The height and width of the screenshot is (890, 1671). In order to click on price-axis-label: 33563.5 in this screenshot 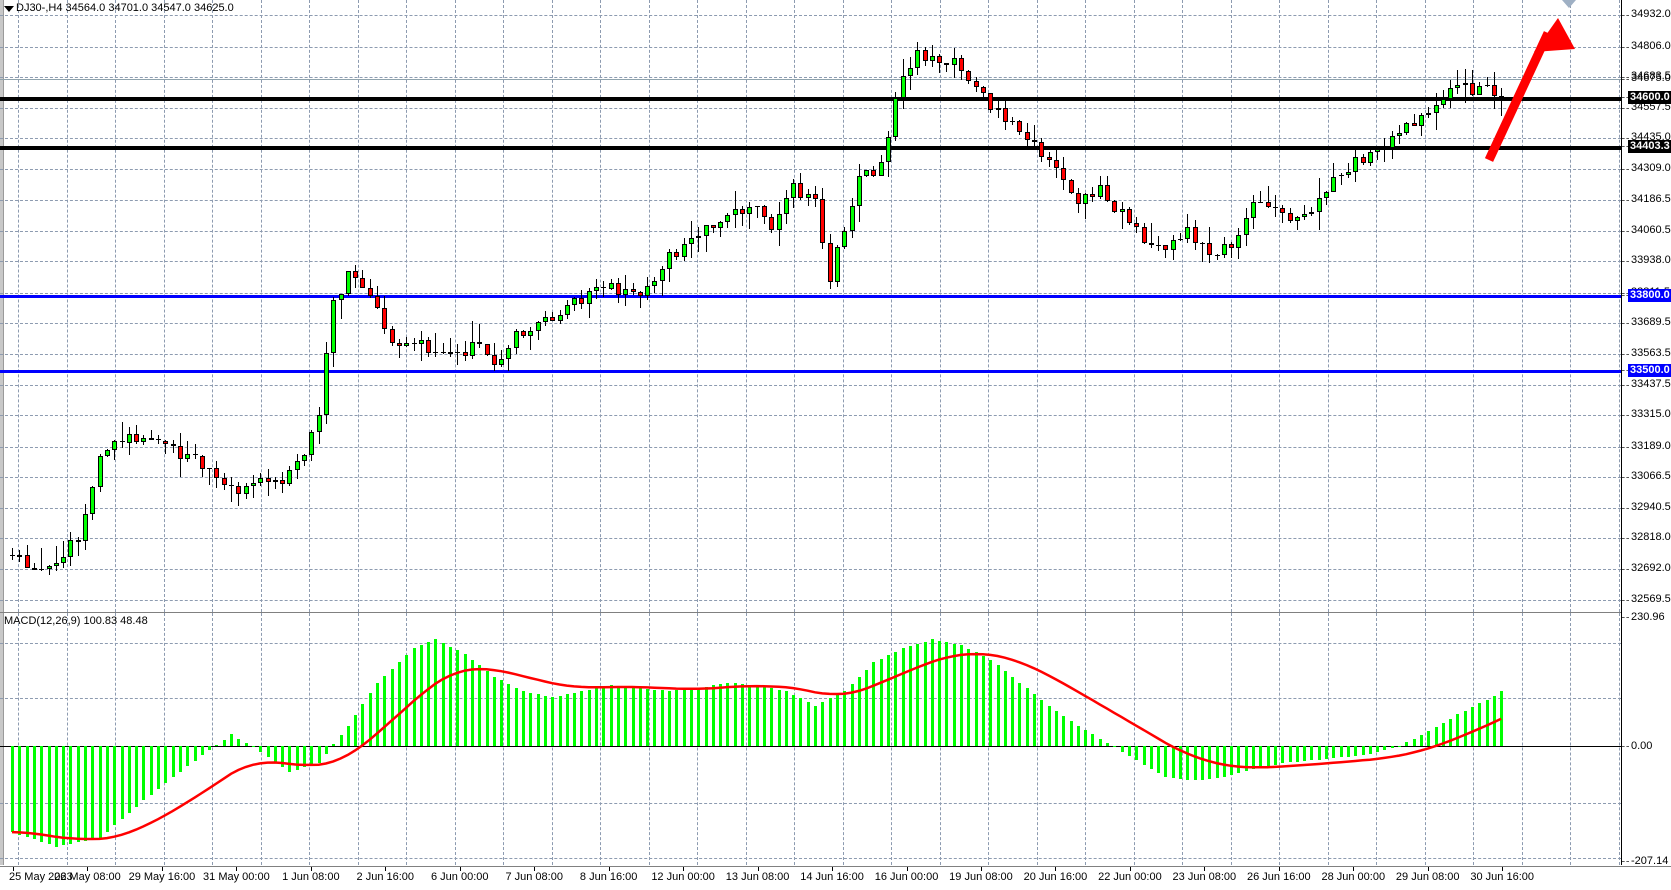, I will do `click(1651, 352)`.